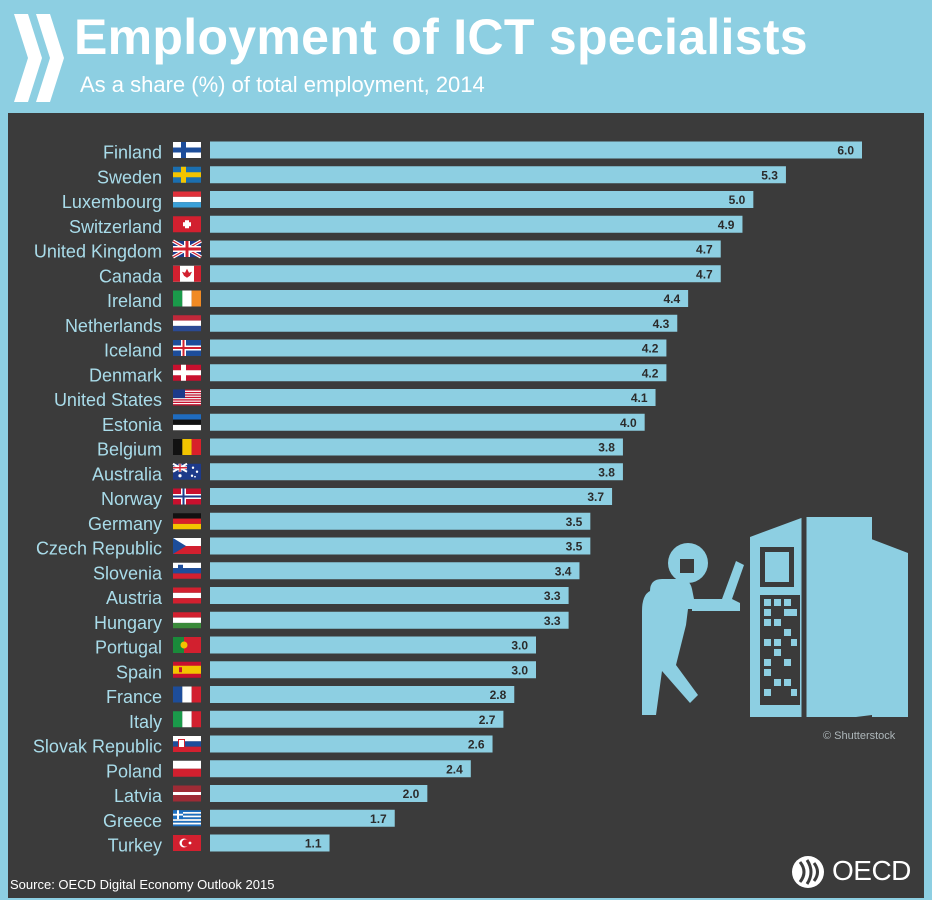 The image size is (932, 900). What do you see at coordinates (187, 719) in the screenshot?
I see `flag-it-icon` at bounding box center [187, 719].